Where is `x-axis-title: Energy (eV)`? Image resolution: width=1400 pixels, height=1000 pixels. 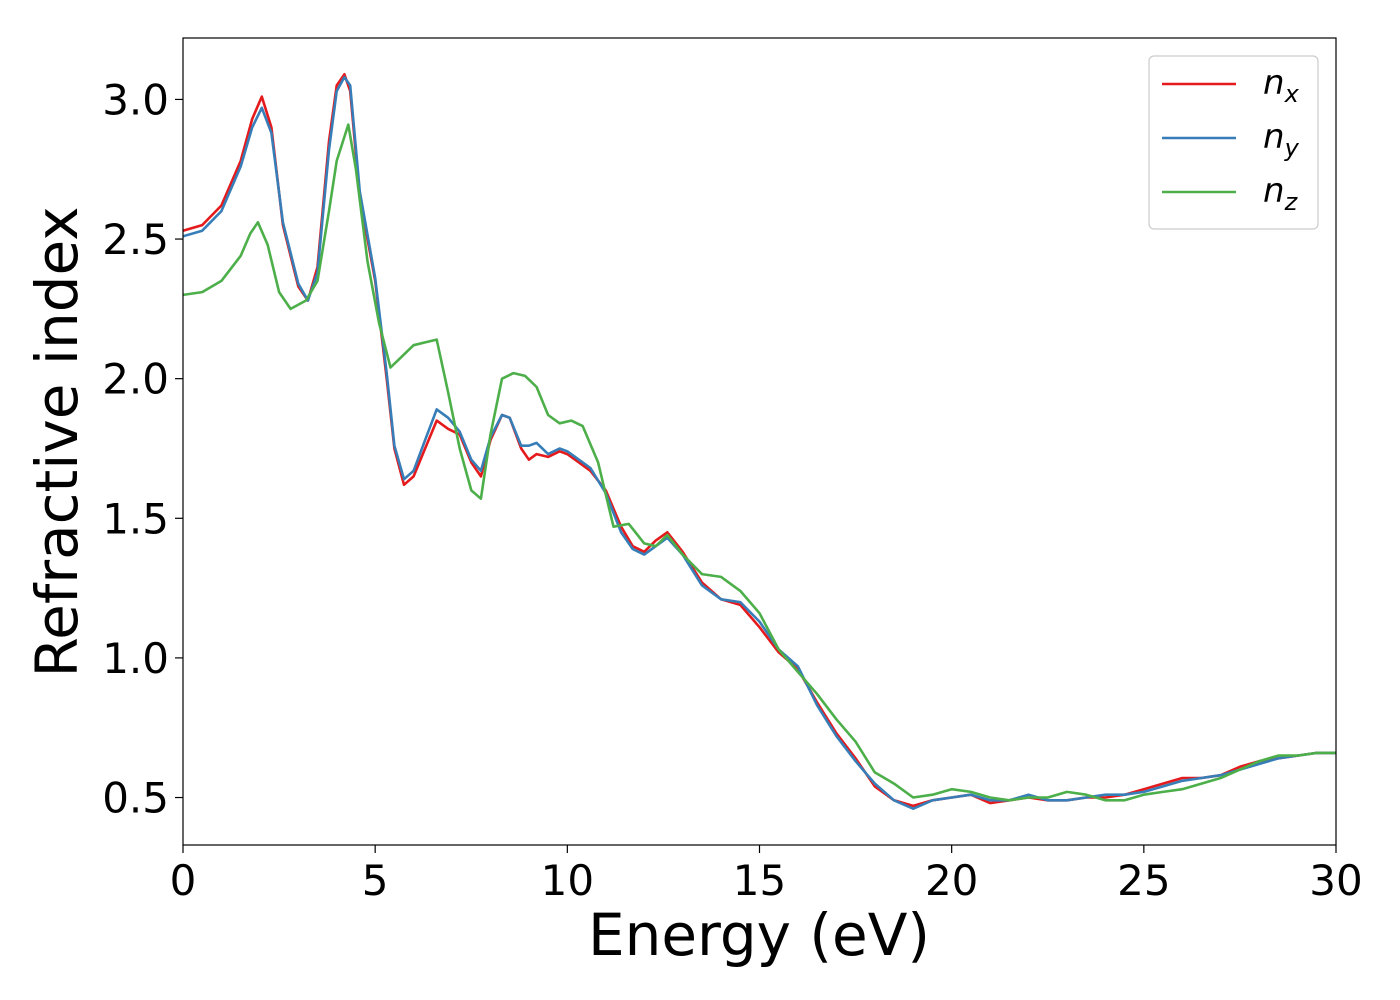
x-axis-title: Energy (eV) is located at coordinates (759, 935).